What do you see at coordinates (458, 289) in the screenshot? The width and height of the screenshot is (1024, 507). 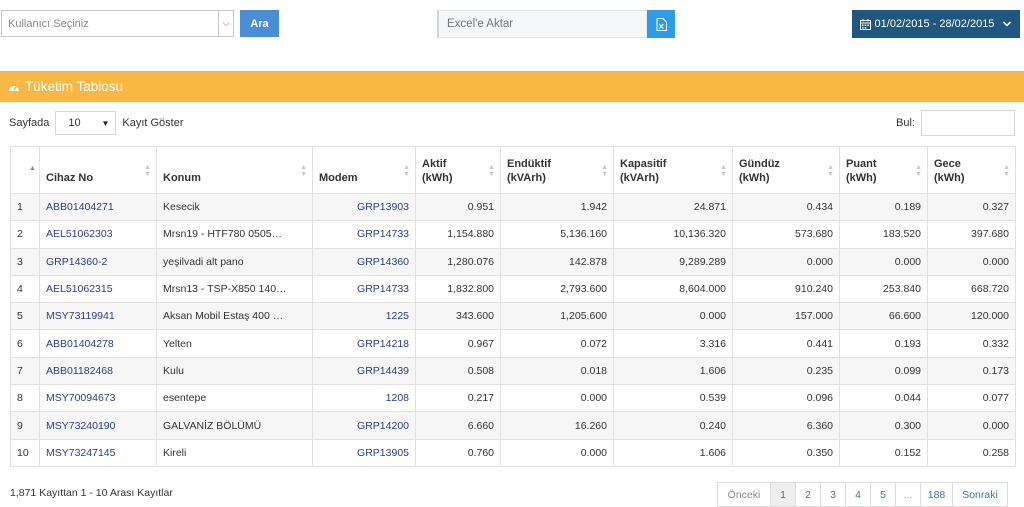 I see `cell-aktif: 1,832.800` at bounding box center [458, 289].